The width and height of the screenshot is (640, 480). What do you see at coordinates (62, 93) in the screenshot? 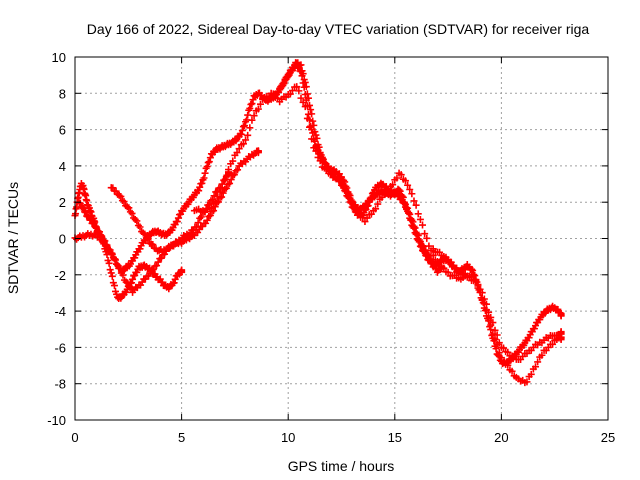
I see `y-tick-label: 8` at bounding box center [62, 93].